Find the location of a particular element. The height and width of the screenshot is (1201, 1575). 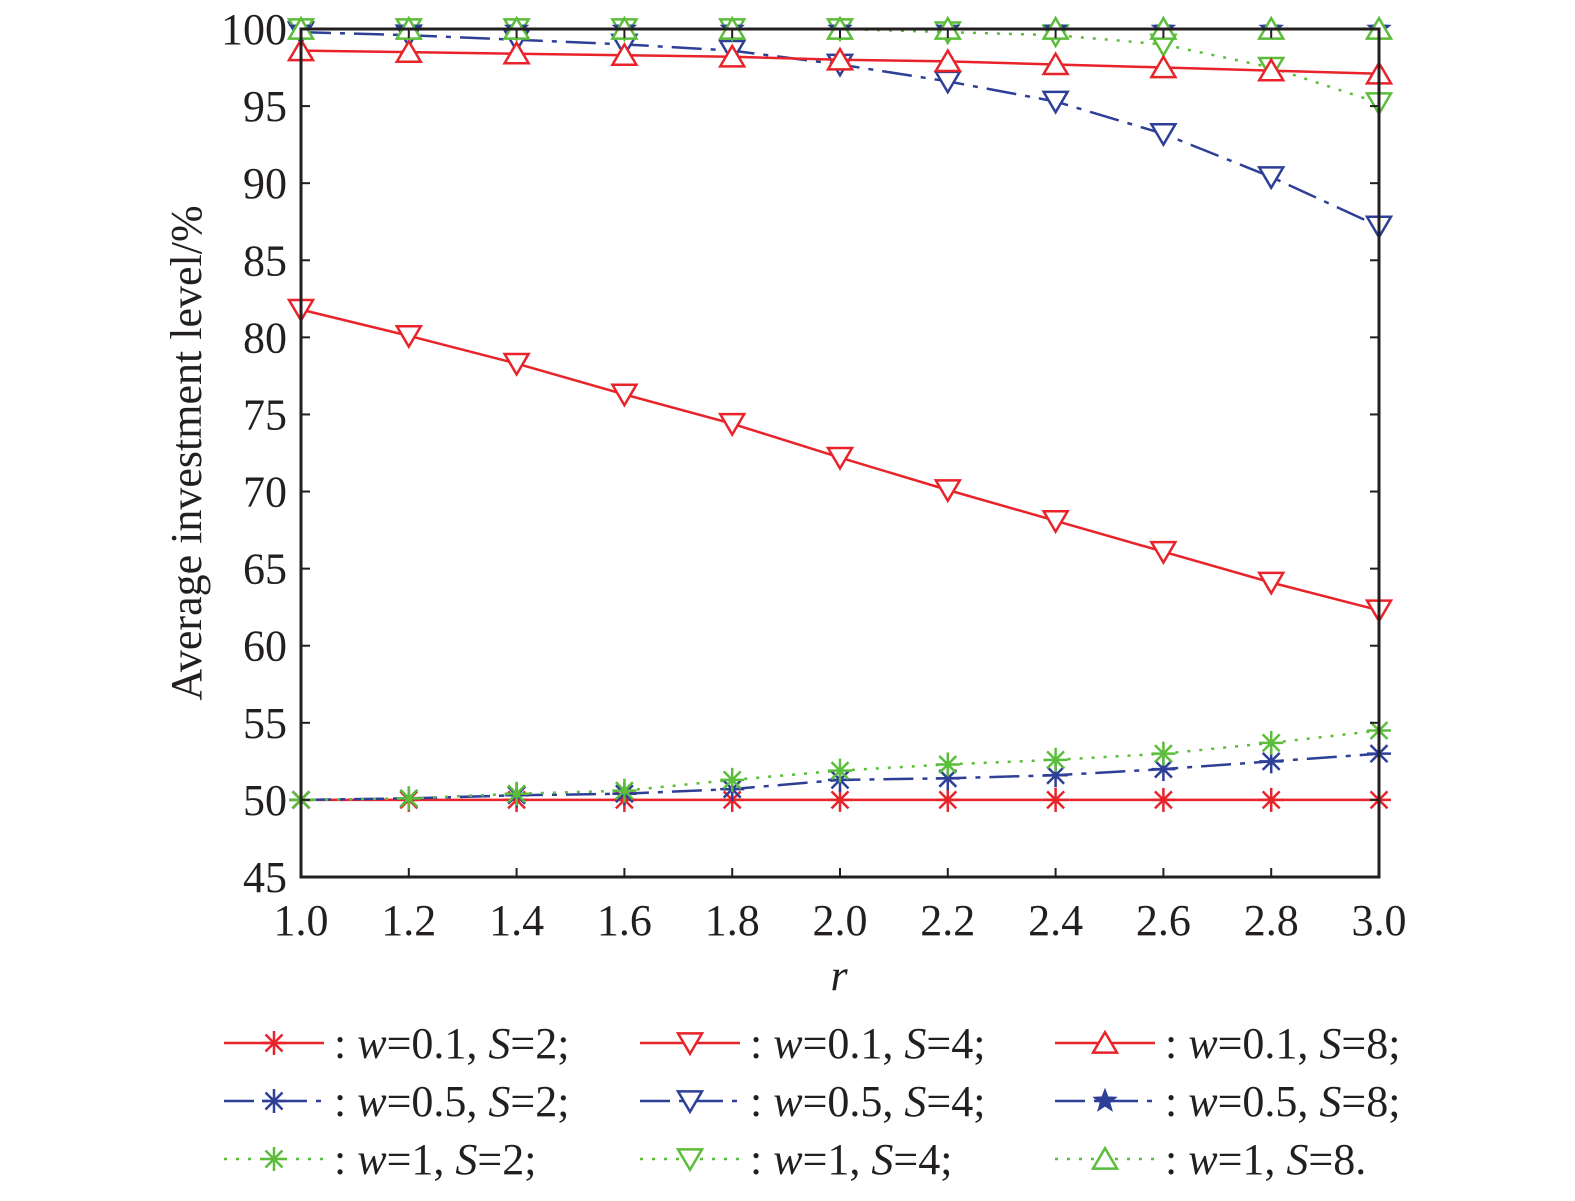

legend-label: : w=1, S=8. is located at coordinates (1265, 1159).